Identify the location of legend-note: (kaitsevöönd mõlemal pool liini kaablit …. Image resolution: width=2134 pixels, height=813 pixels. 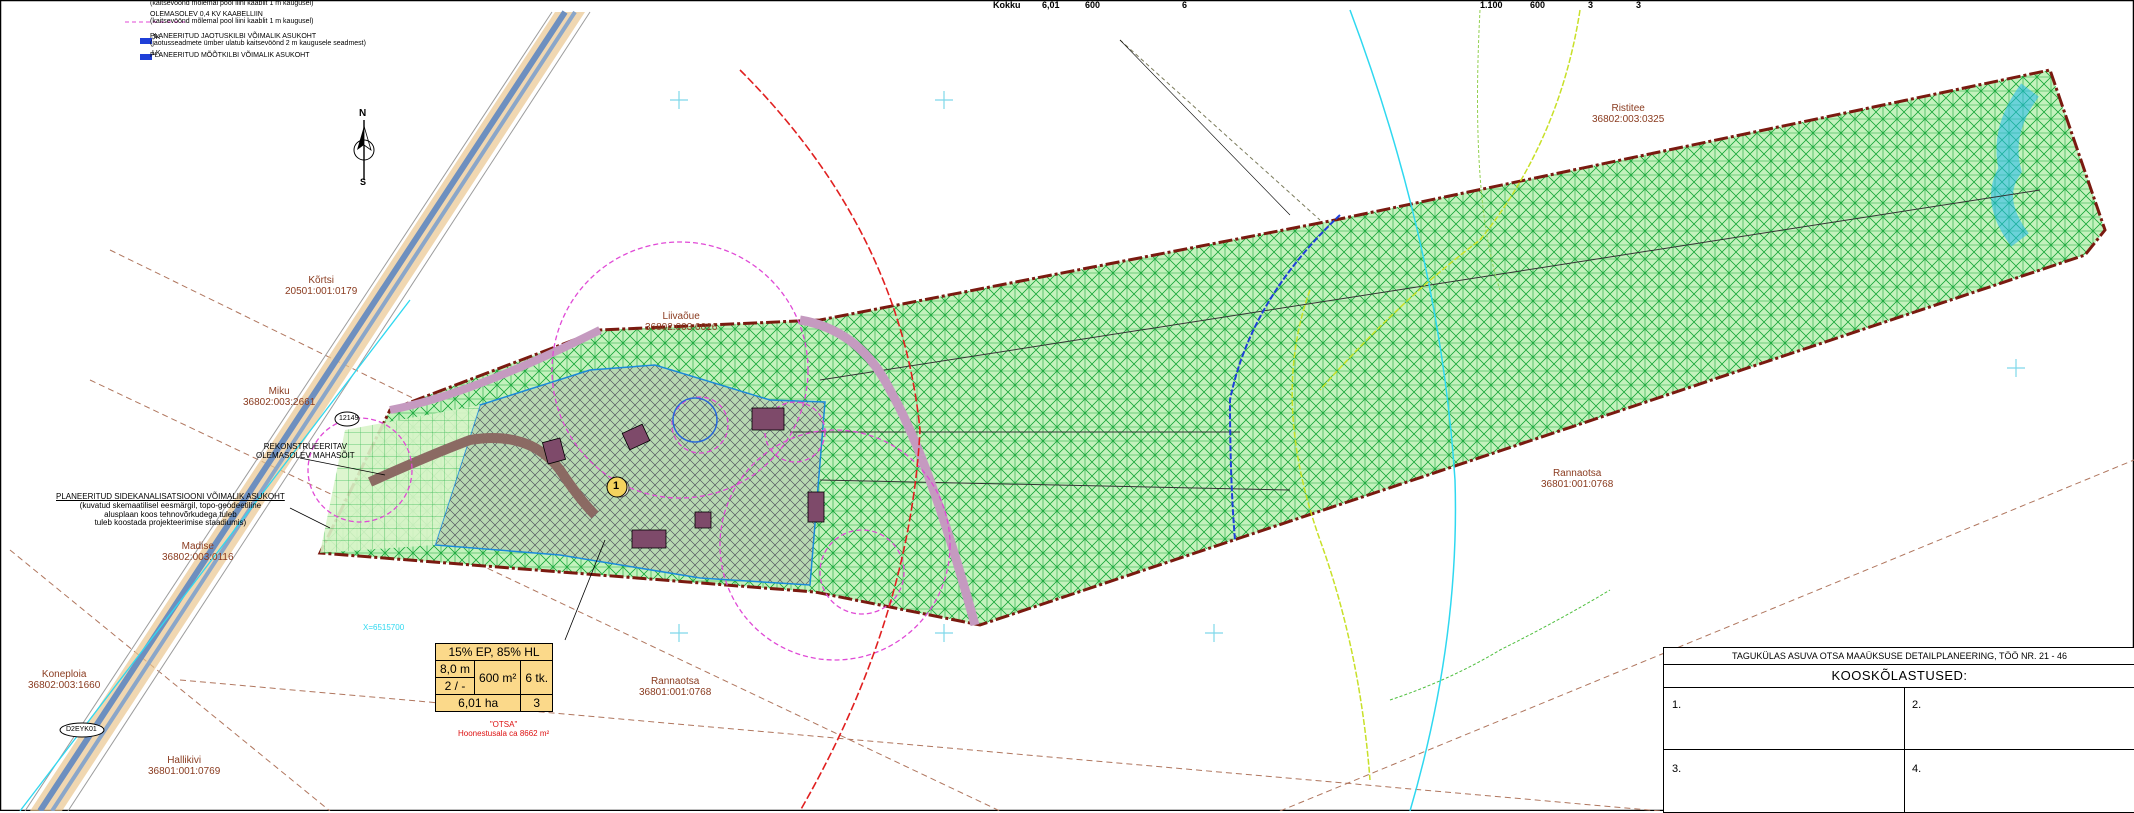
(232, 21).